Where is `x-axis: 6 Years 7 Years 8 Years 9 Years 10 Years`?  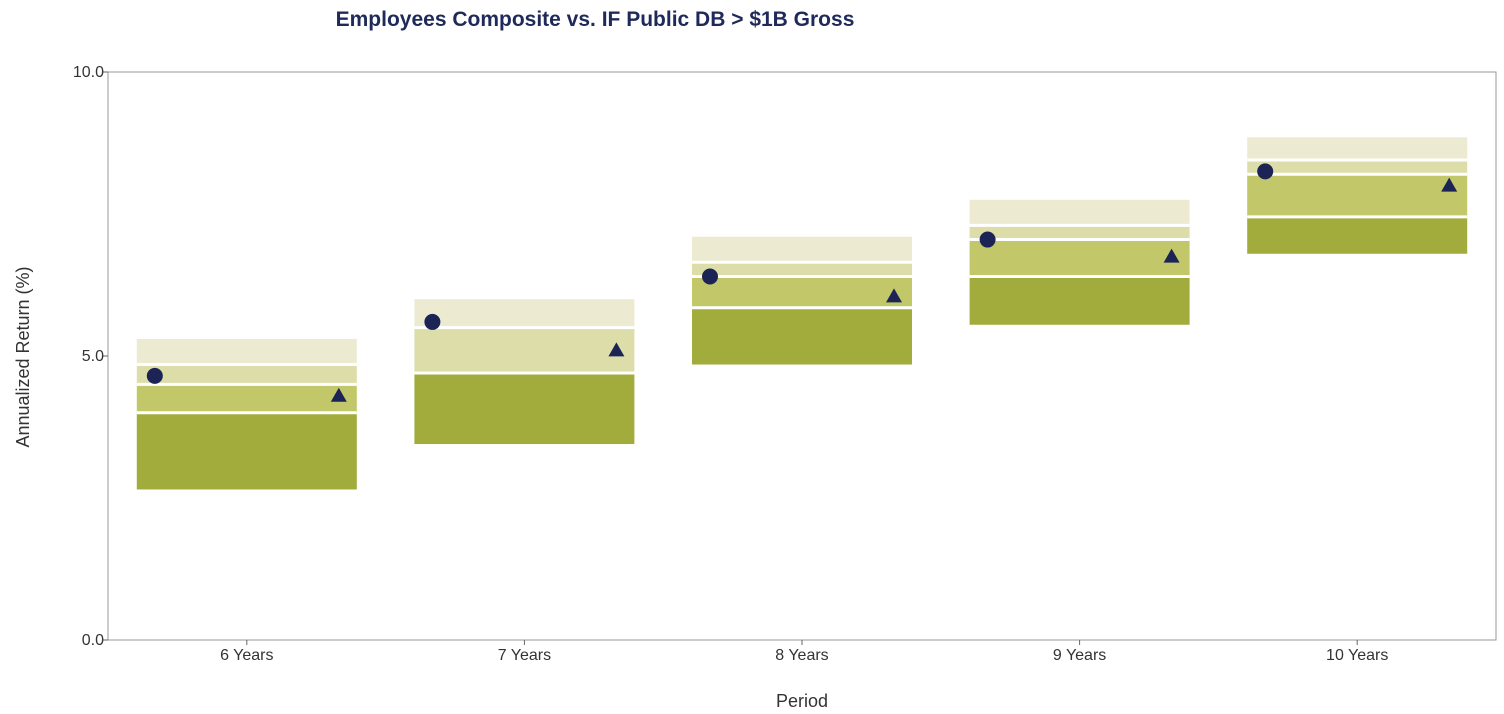 x-axis: 6 Years 7 Years 8 Years 9 Years 10 Years is located at coordinates (804, 652).